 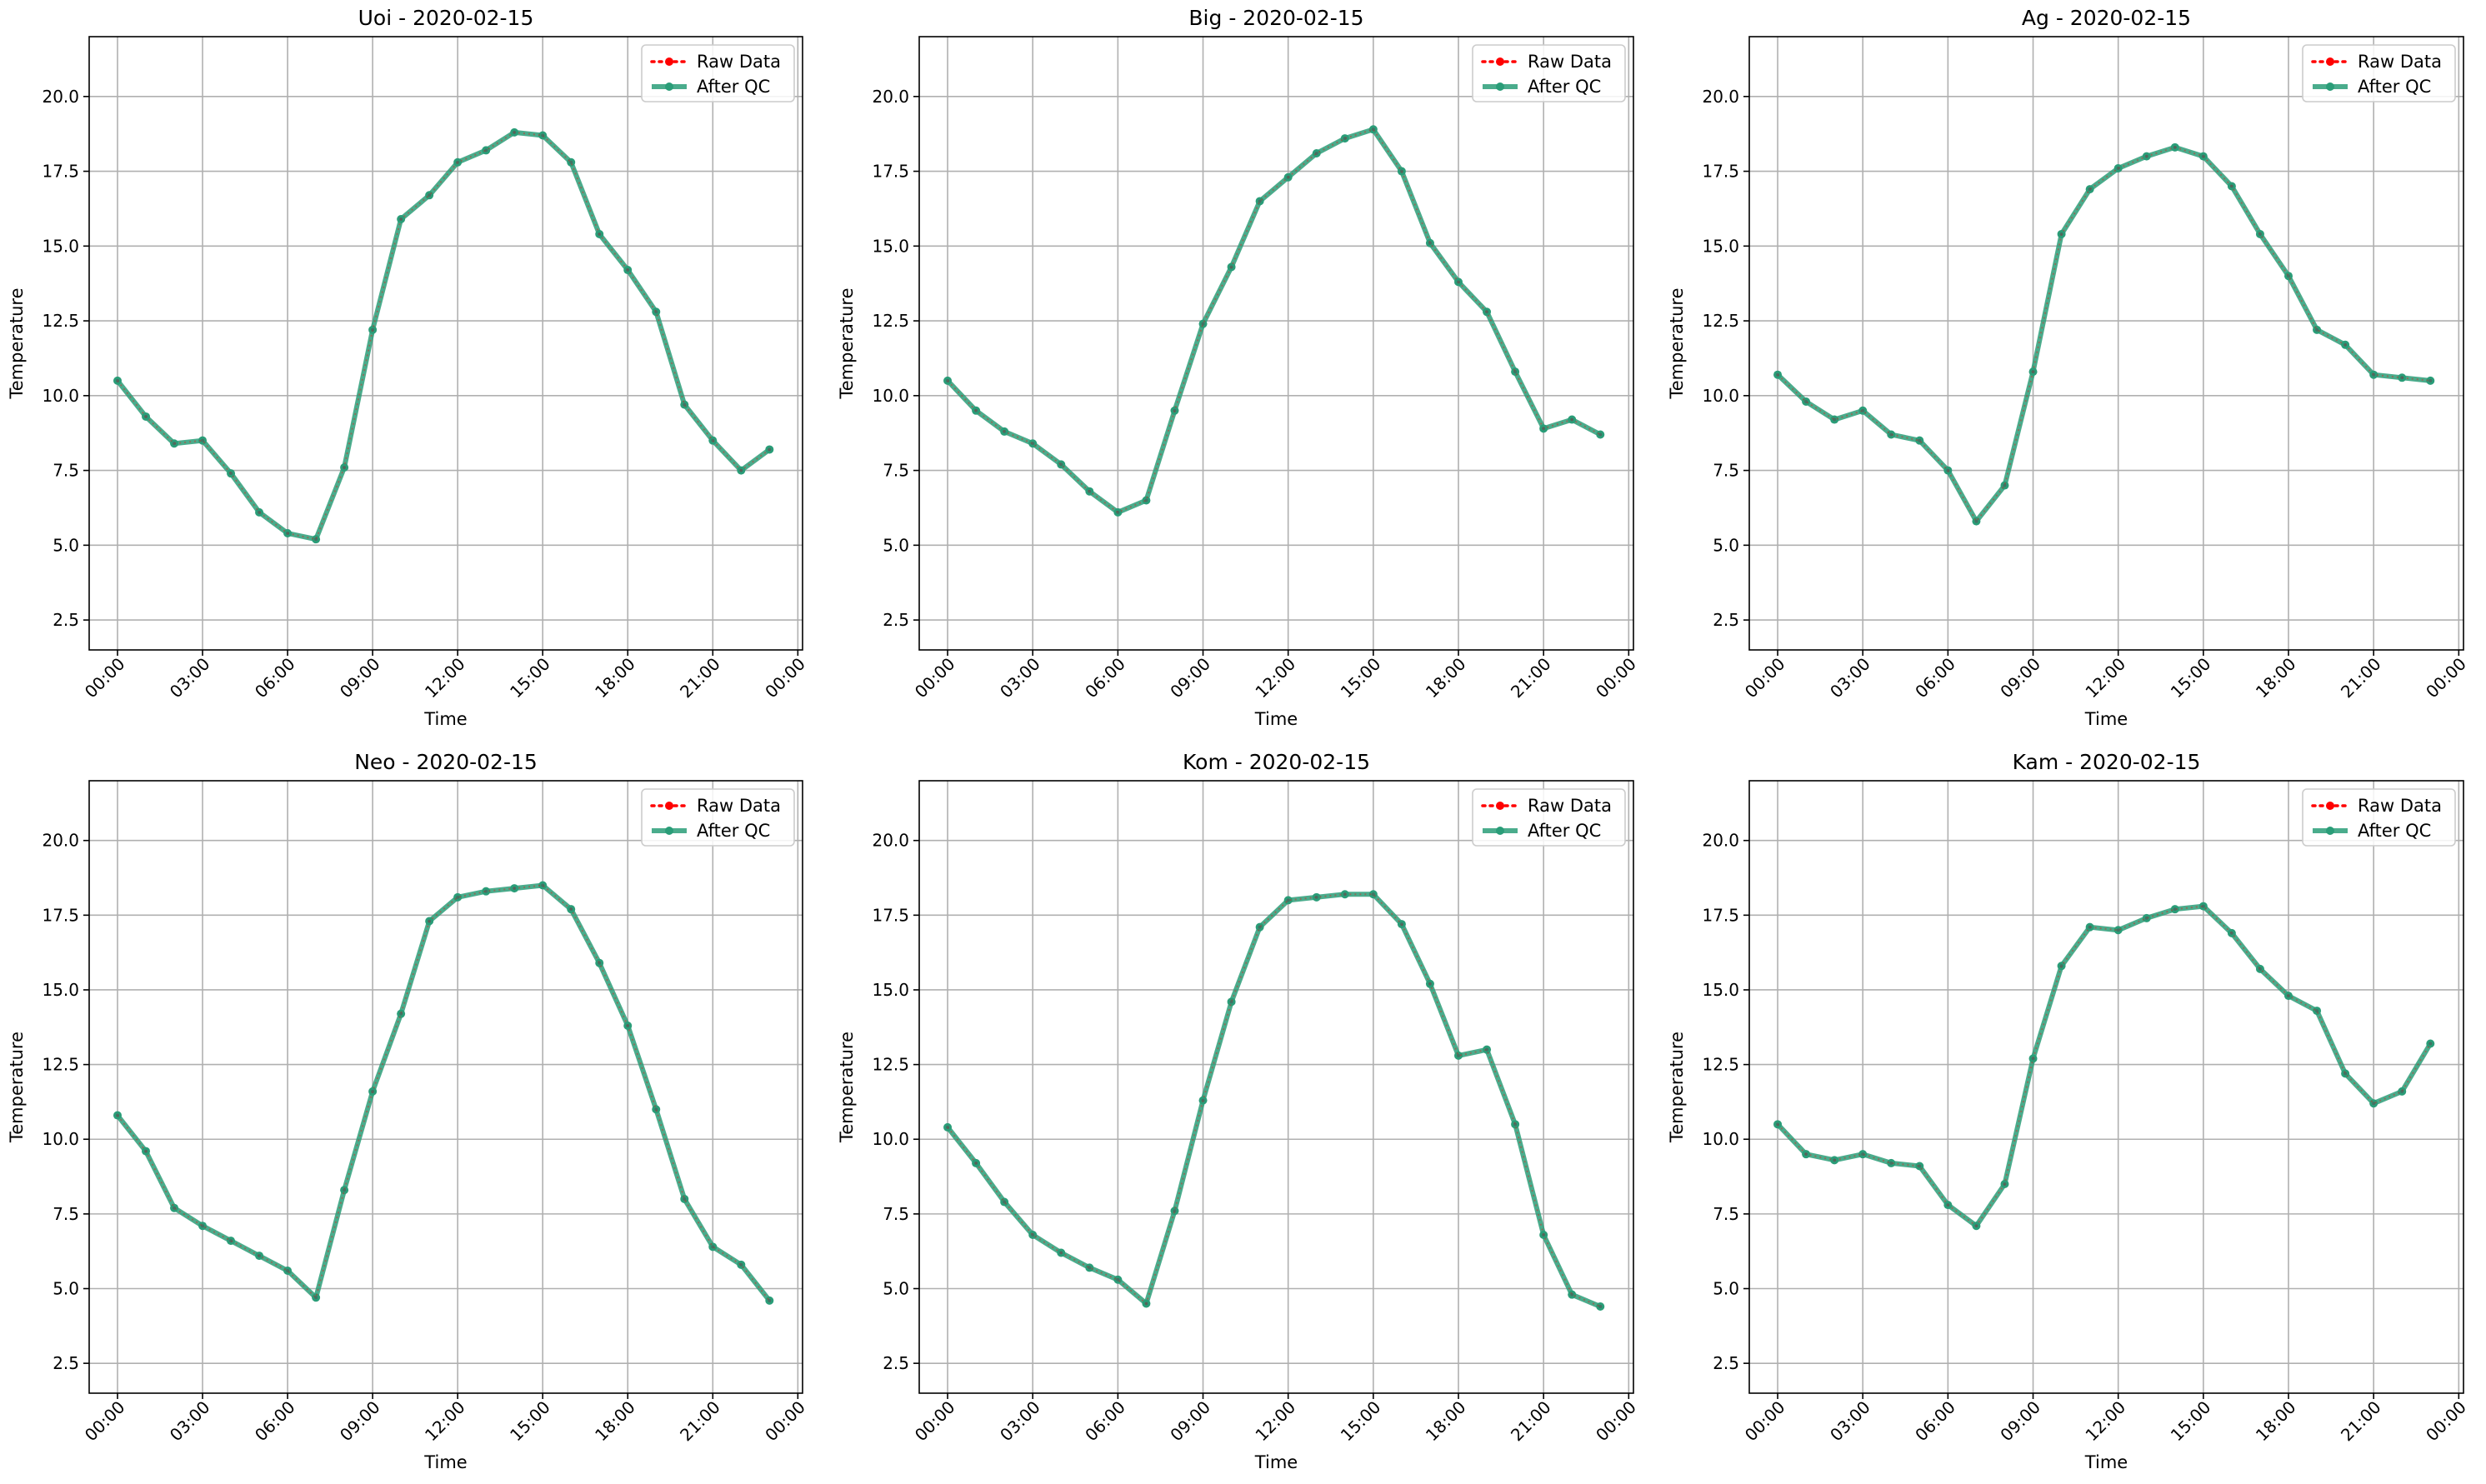 I want to click on legend-label-raw: Raw Data, so click(x=739, y=806).